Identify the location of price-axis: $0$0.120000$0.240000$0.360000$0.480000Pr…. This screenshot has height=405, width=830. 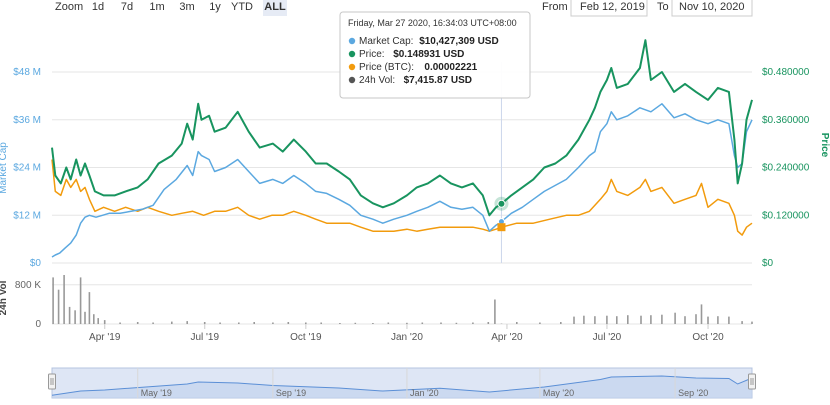
(796, 168).